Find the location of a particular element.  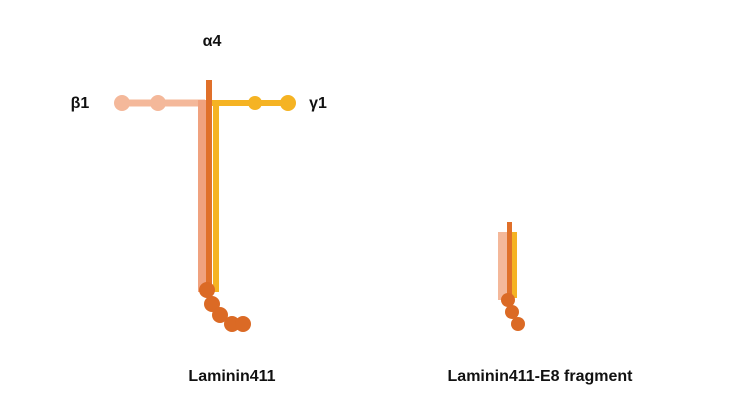

laminin411 is located at coordinates (205, 206).